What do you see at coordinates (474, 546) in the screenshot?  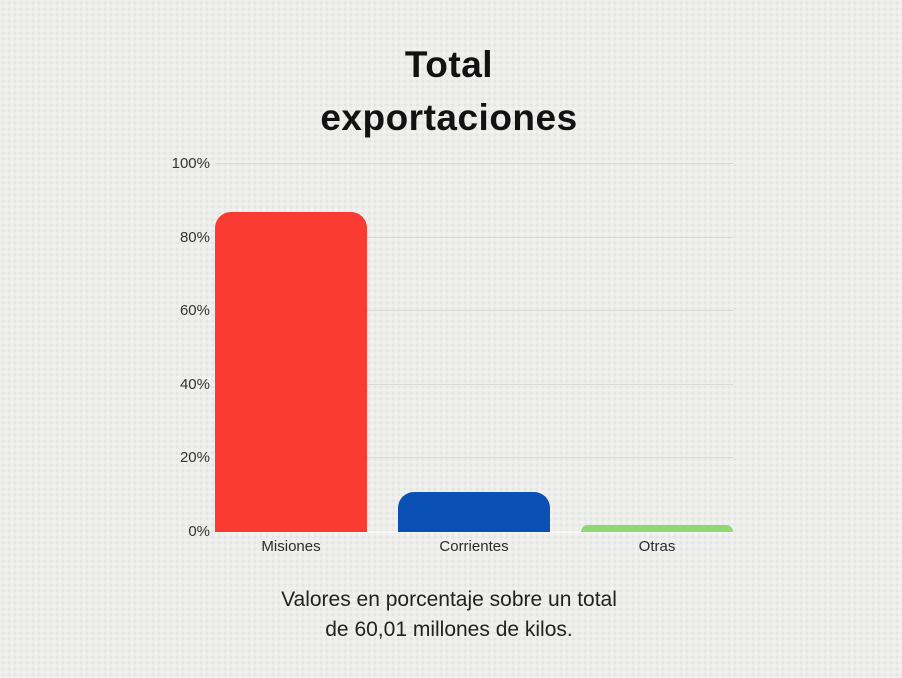 I see `x-axis-label-corrientes: Corrientes` at bounding box center [474, 546].